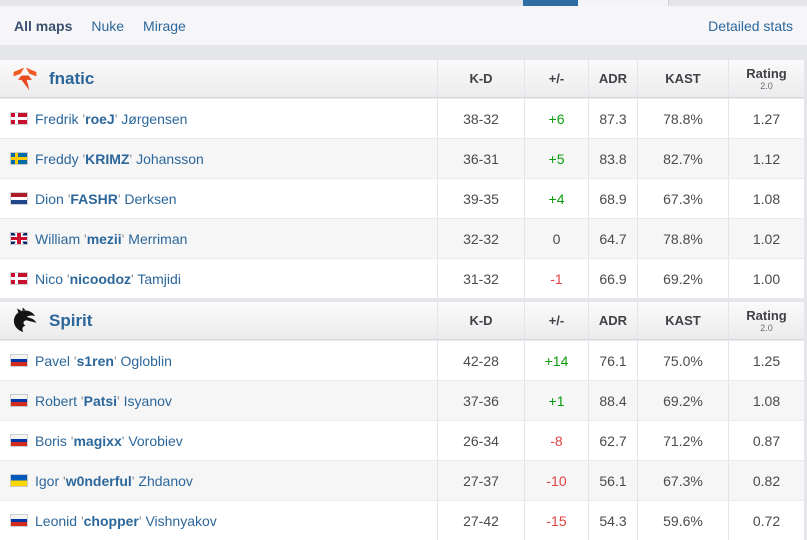 This screenshot has height=540, width=807. Describe the element at coordinates (218, 360) in the screenshot. I see `player-cell: Pavel 's1ren' Ogloblin` at that location.